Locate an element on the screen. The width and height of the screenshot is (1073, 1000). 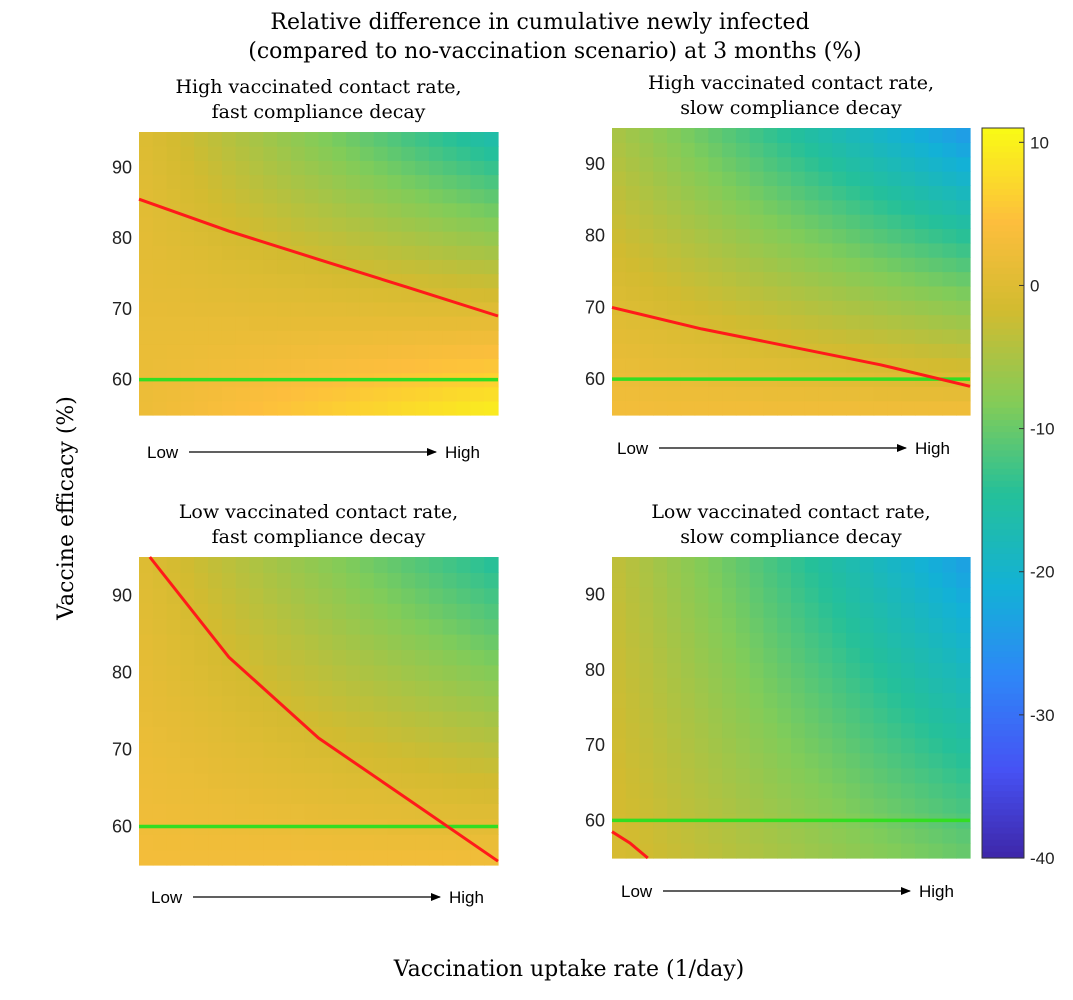
colorbar-frame is located at coordinates (1003, 493).